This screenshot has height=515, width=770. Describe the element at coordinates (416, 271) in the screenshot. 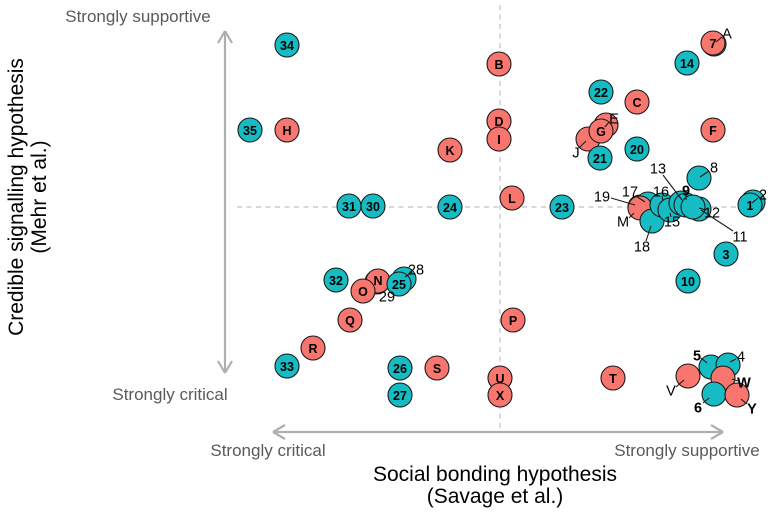

I see `leader-label-28: 28` at that location.